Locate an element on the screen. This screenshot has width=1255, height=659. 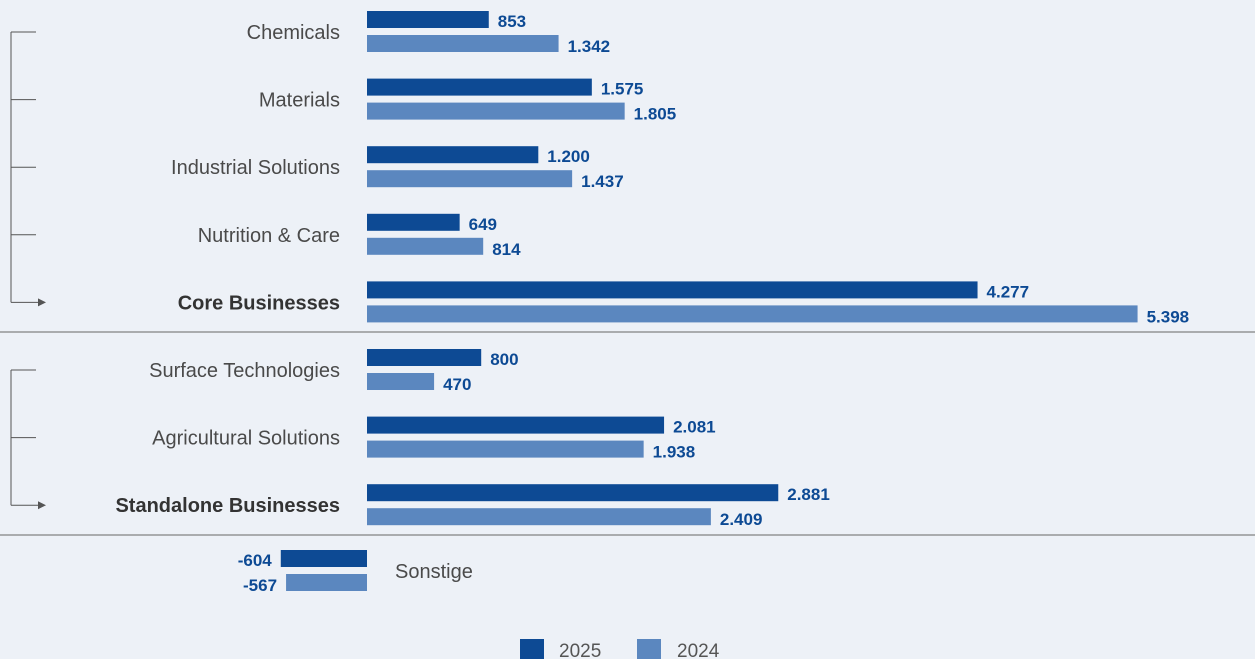
value-label-2024: 1.342 is located at coordinates (589, 46).